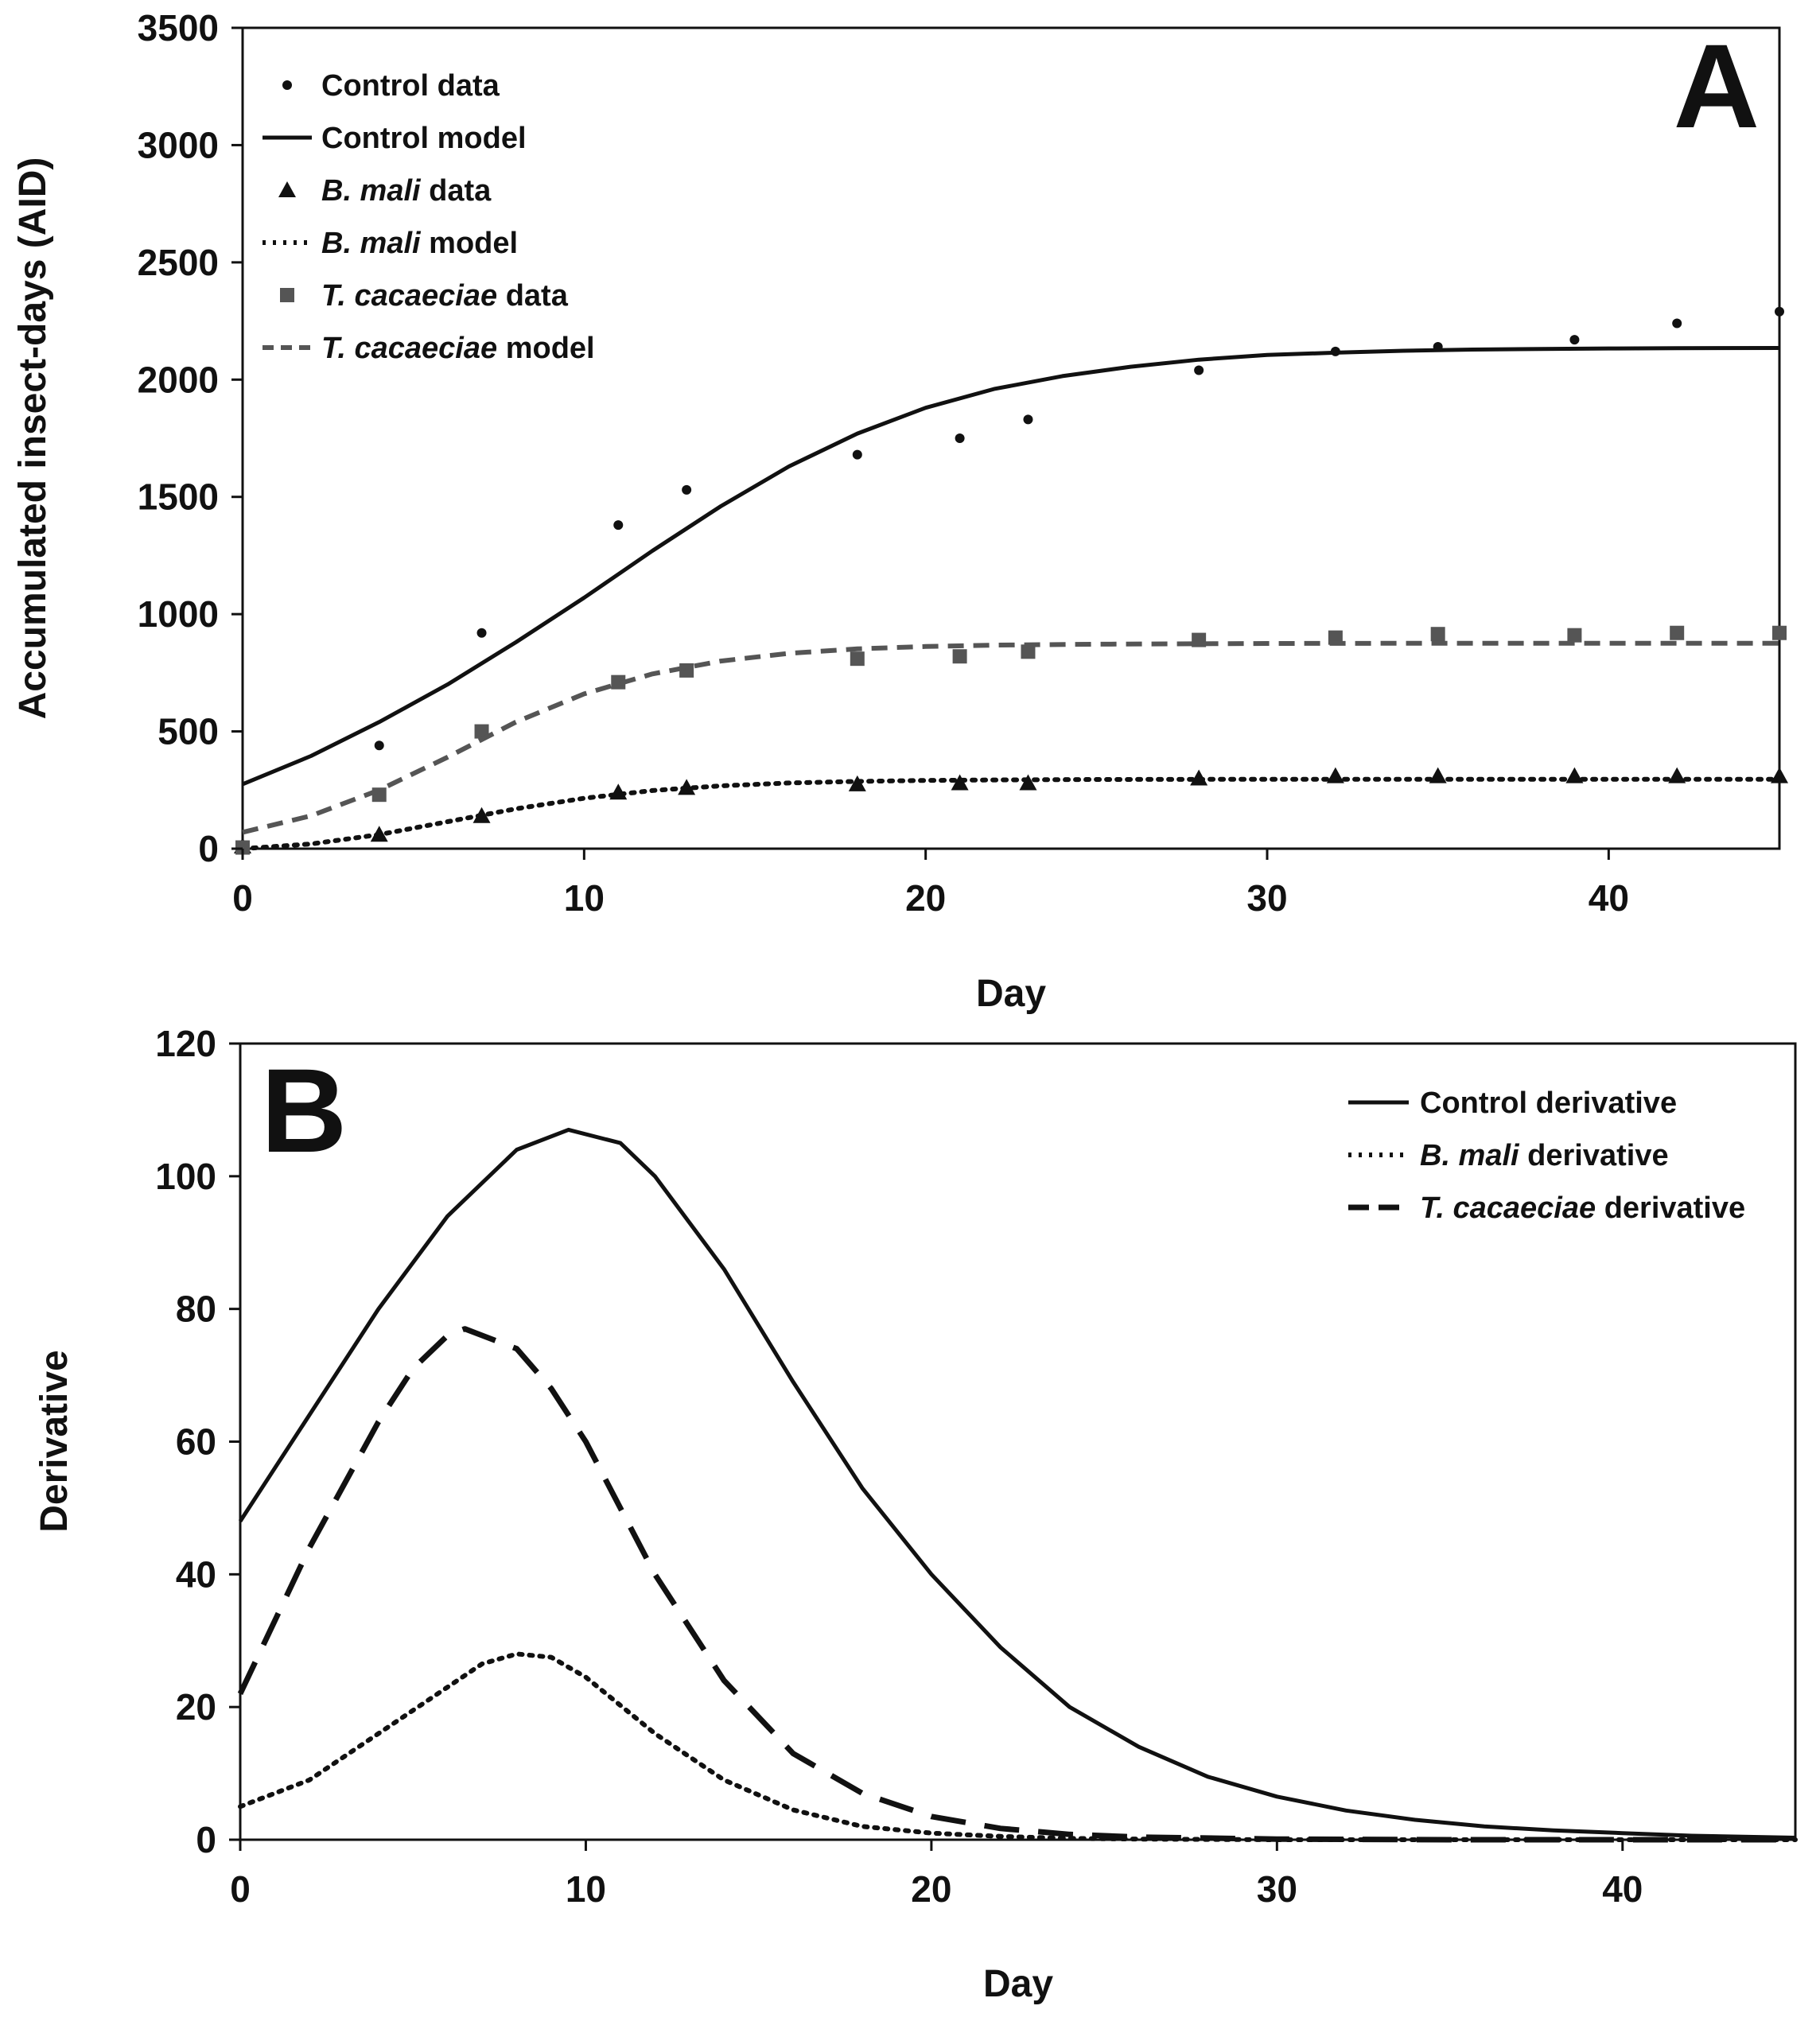 This screenshot has width=1820, height=2033. Describe the element at coordinates (206, 1839) in the screenshot. I see `panel-b-y-tick-label: 0` at that location.